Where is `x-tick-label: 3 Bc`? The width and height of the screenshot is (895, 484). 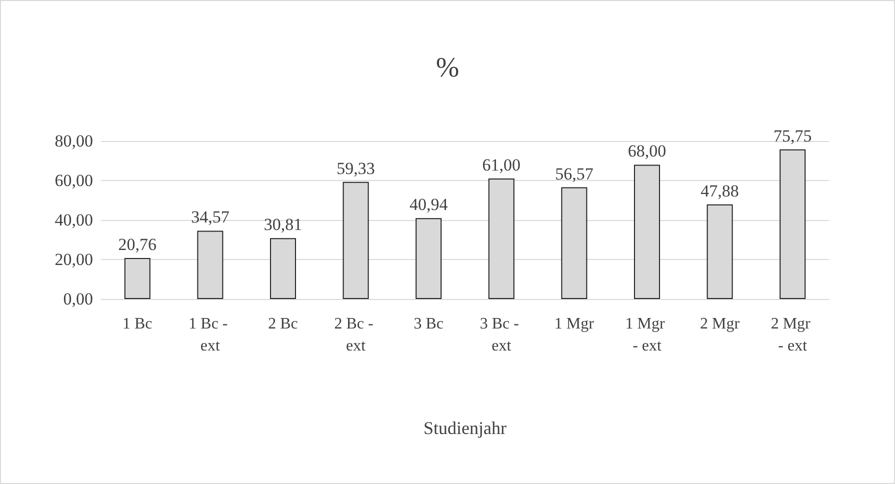 x-tick-label: 3 Bc is located at coordinates (429, 324).